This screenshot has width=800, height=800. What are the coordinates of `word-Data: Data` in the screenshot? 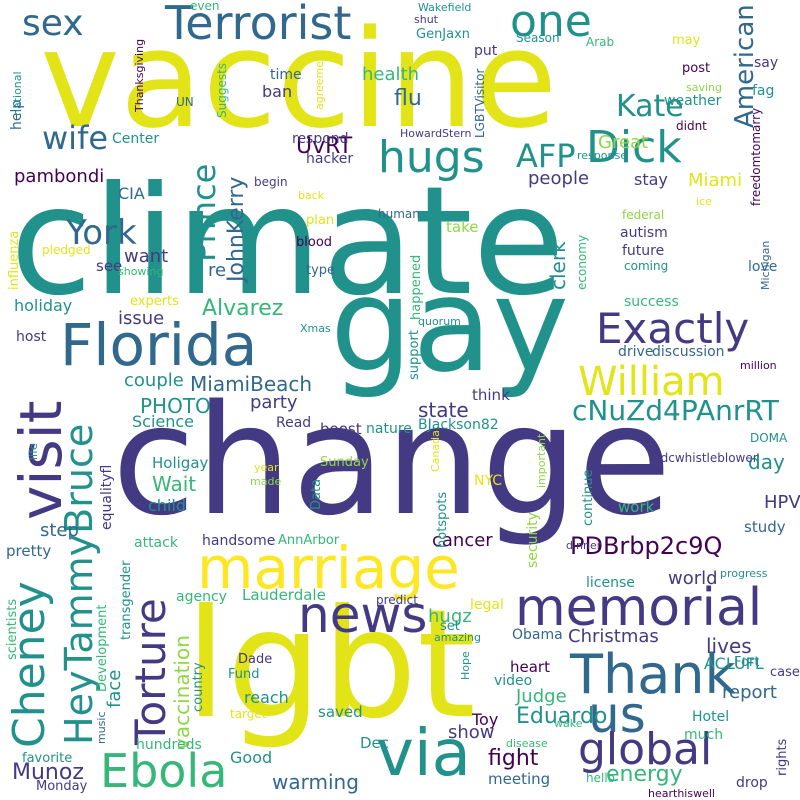 It's located at (316, 494).